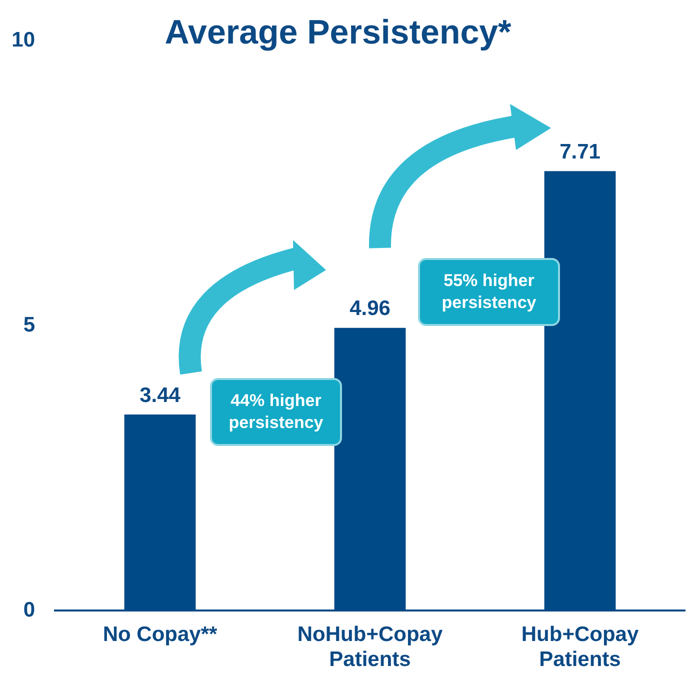  What do you see at coordinates (160, 395) in the screenshot?
I see `data-label: 3.44` at bounding box center [160, 395].